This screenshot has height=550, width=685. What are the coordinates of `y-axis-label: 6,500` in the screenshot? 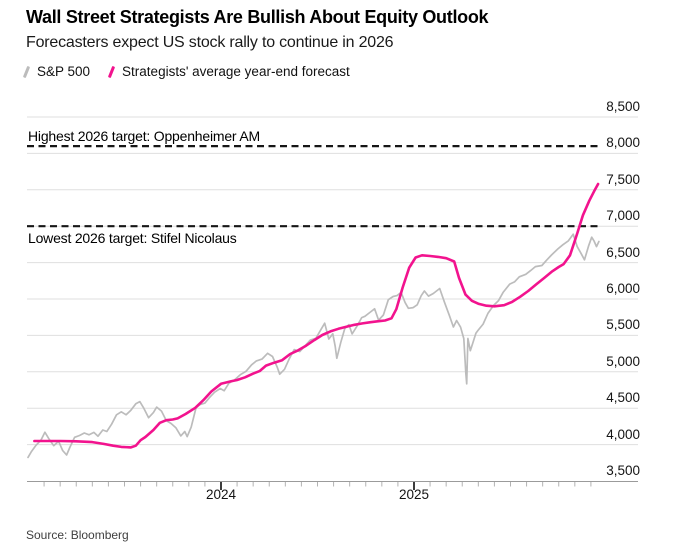 It's located at (623, 252).